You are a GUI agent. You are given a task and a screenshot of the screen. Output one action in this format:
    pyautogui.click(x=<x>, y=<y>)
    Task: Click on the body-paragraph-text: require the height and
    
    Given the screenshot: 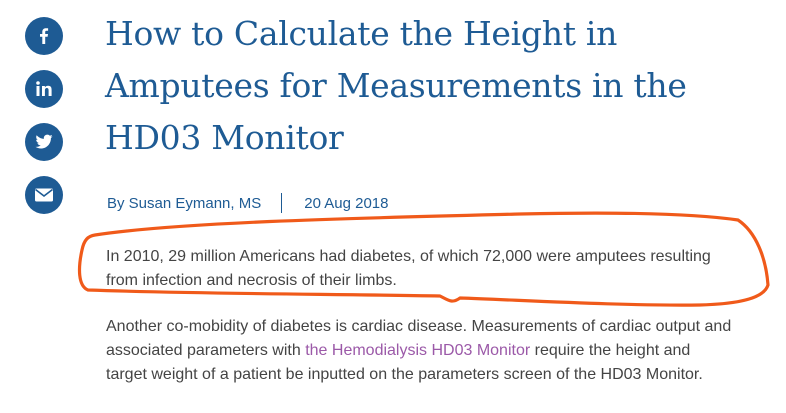 What is the action you would take?
    pyautogui.click(x=610, y=350)
    